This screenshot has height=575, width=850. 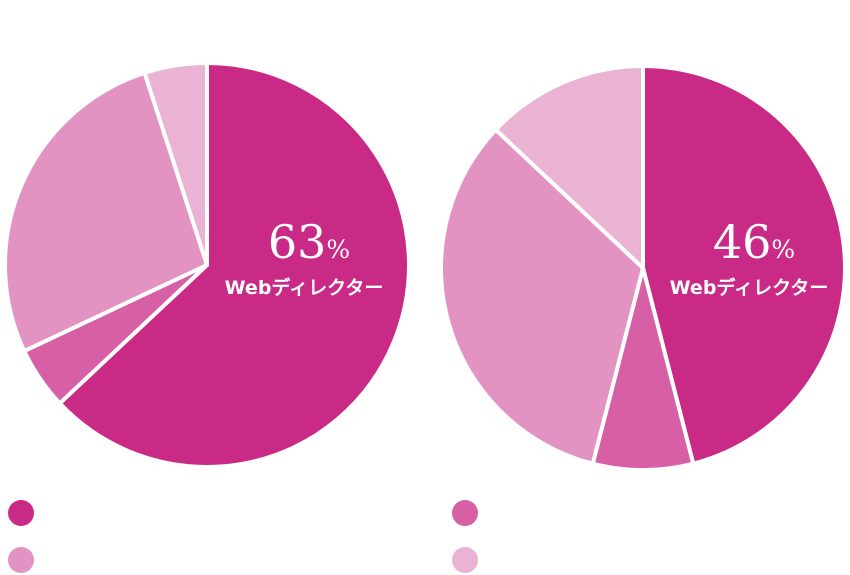 I want to click on highlight-percent: 46%, so click(x=754, y=242).